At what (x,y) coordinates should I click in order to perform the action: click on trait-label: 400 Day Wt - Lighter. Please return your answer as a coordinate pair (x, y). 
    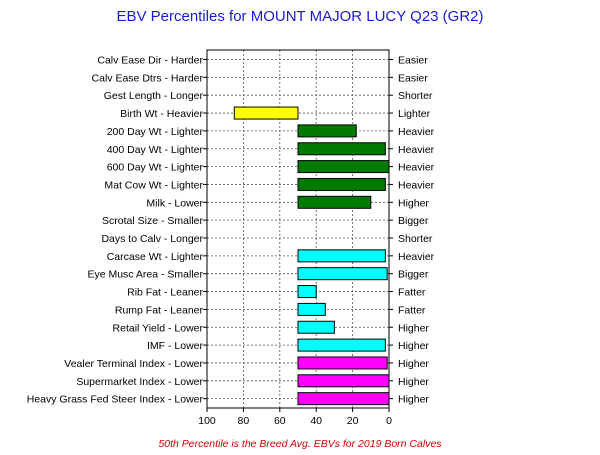
    Looking at the image, I should click on (155, 150).